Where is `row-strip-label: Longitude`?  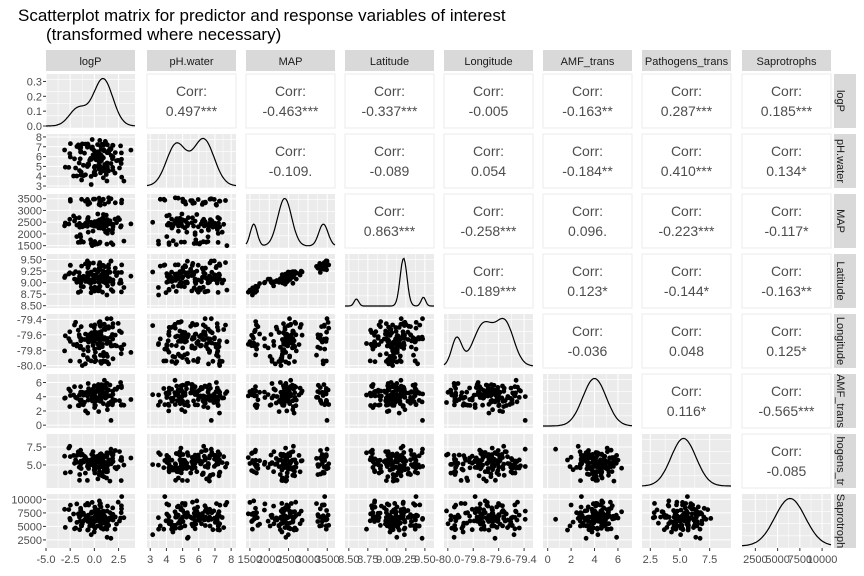
row-strip-label: Longitude is located at coordinates (840, 341).